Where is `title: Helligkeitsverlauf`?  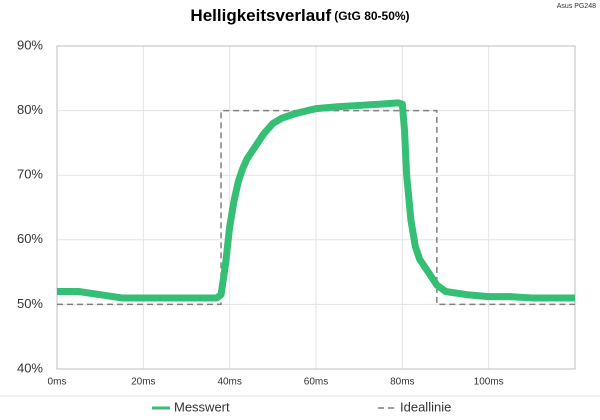
title: Helligkeitsverlauf is located at coordinates (260, 15).